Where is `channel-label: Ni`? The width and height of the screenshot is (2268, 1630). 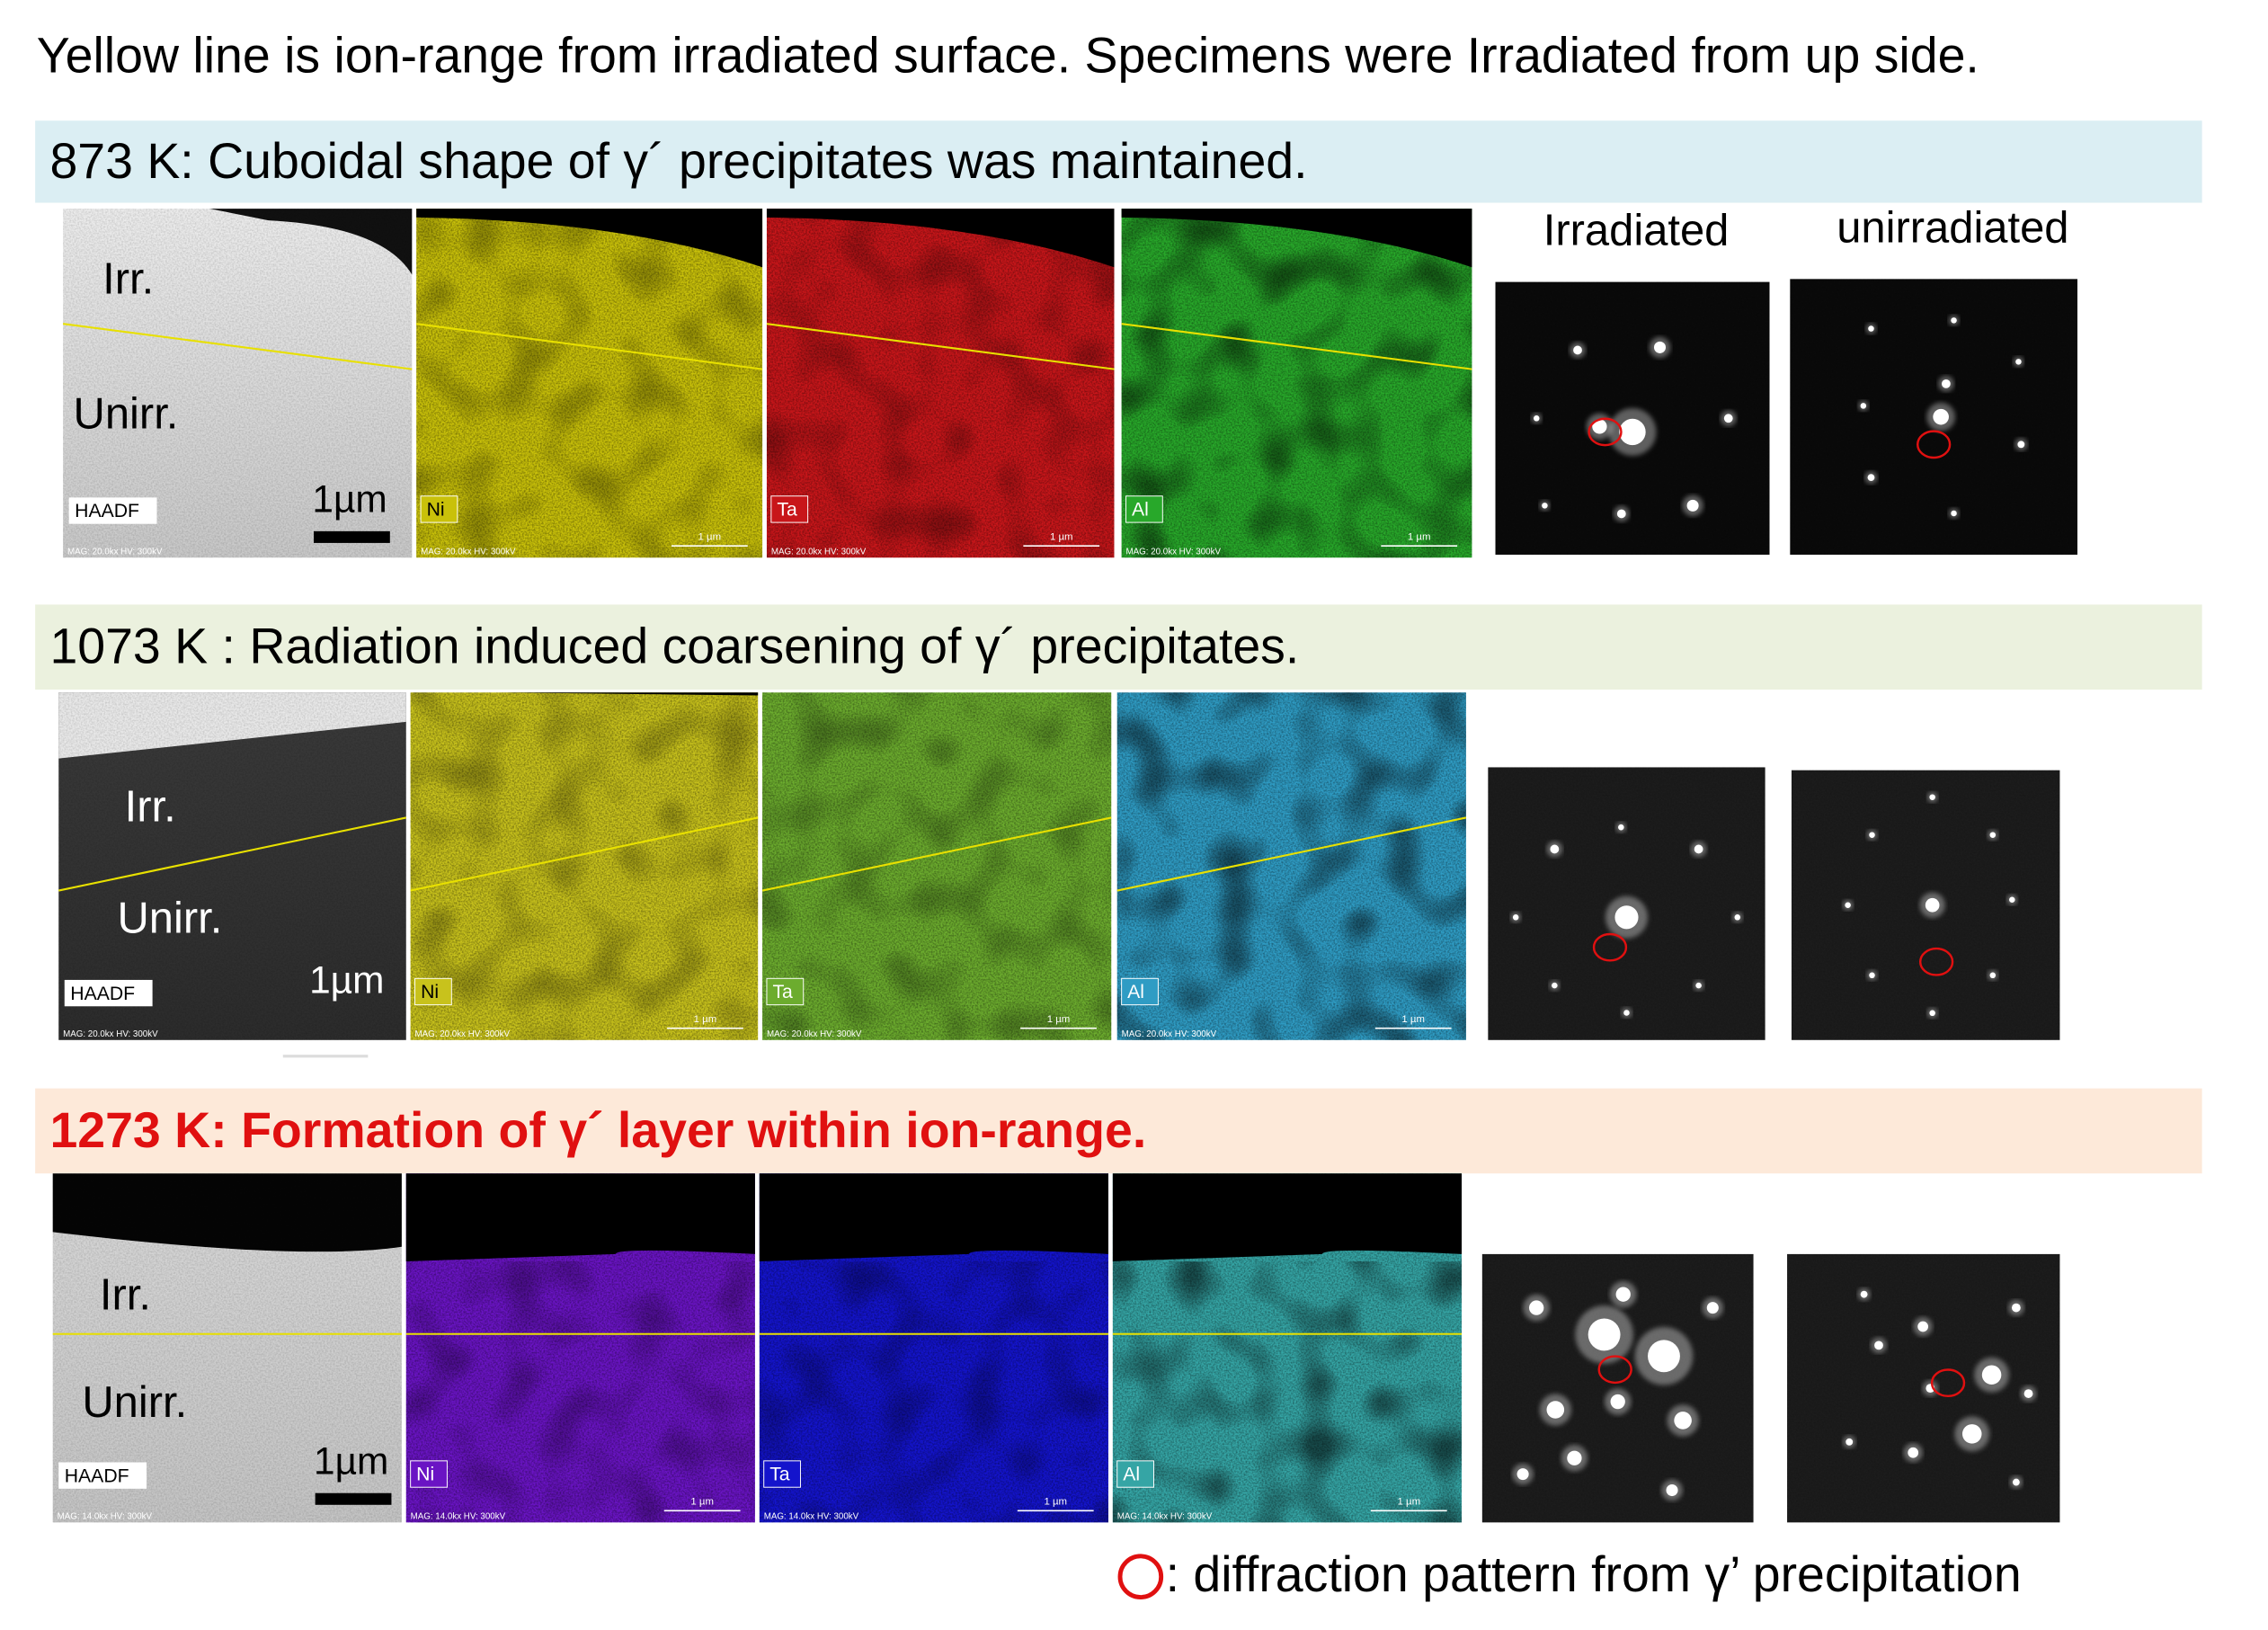 channel-label: Ni is located at coordinates (425, 1475).